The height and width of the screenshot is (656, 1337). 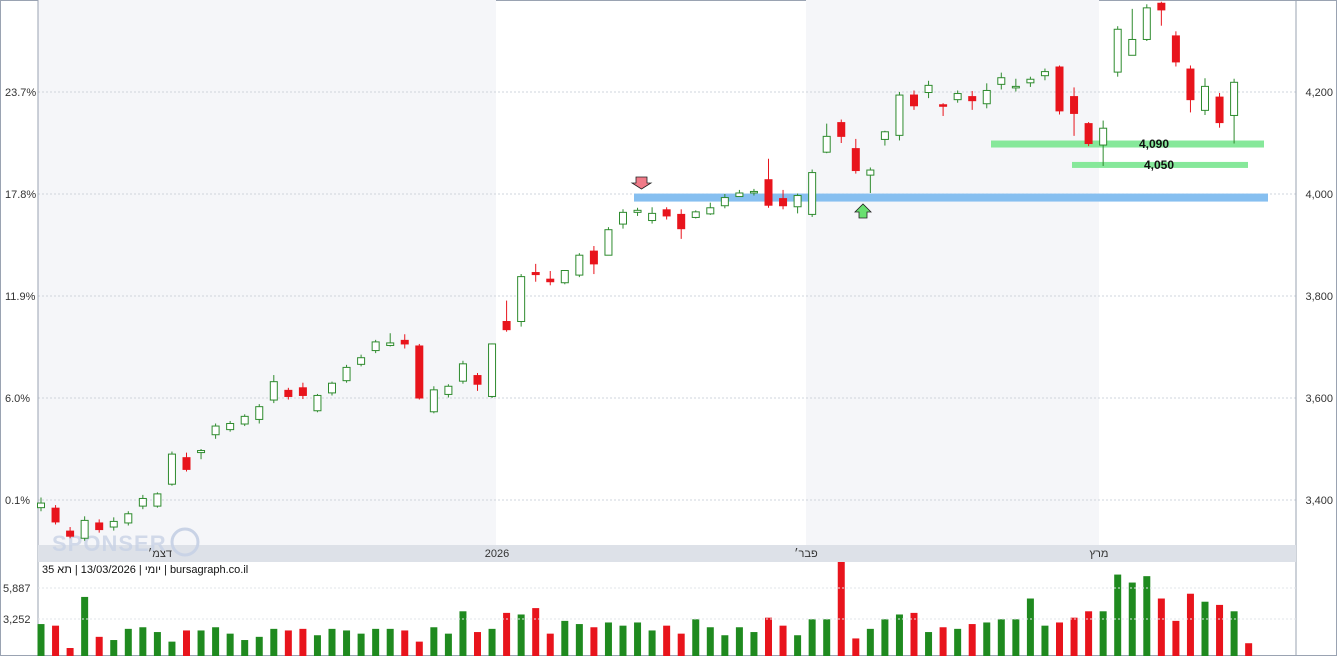 What do you see at coordinates (806, 553) in the screenshot?
I see `x-axis-label-2: פבר׳` at bounding box center [806, 553].